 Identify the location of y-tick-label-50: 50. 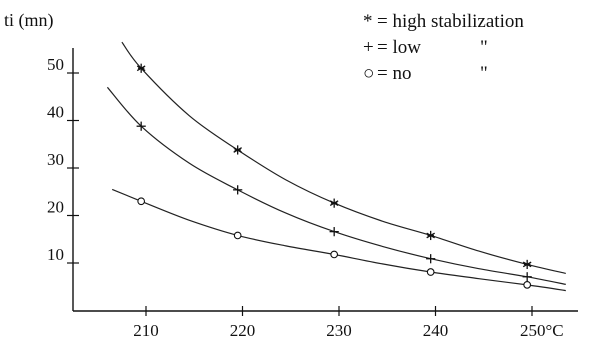
(55, 64).